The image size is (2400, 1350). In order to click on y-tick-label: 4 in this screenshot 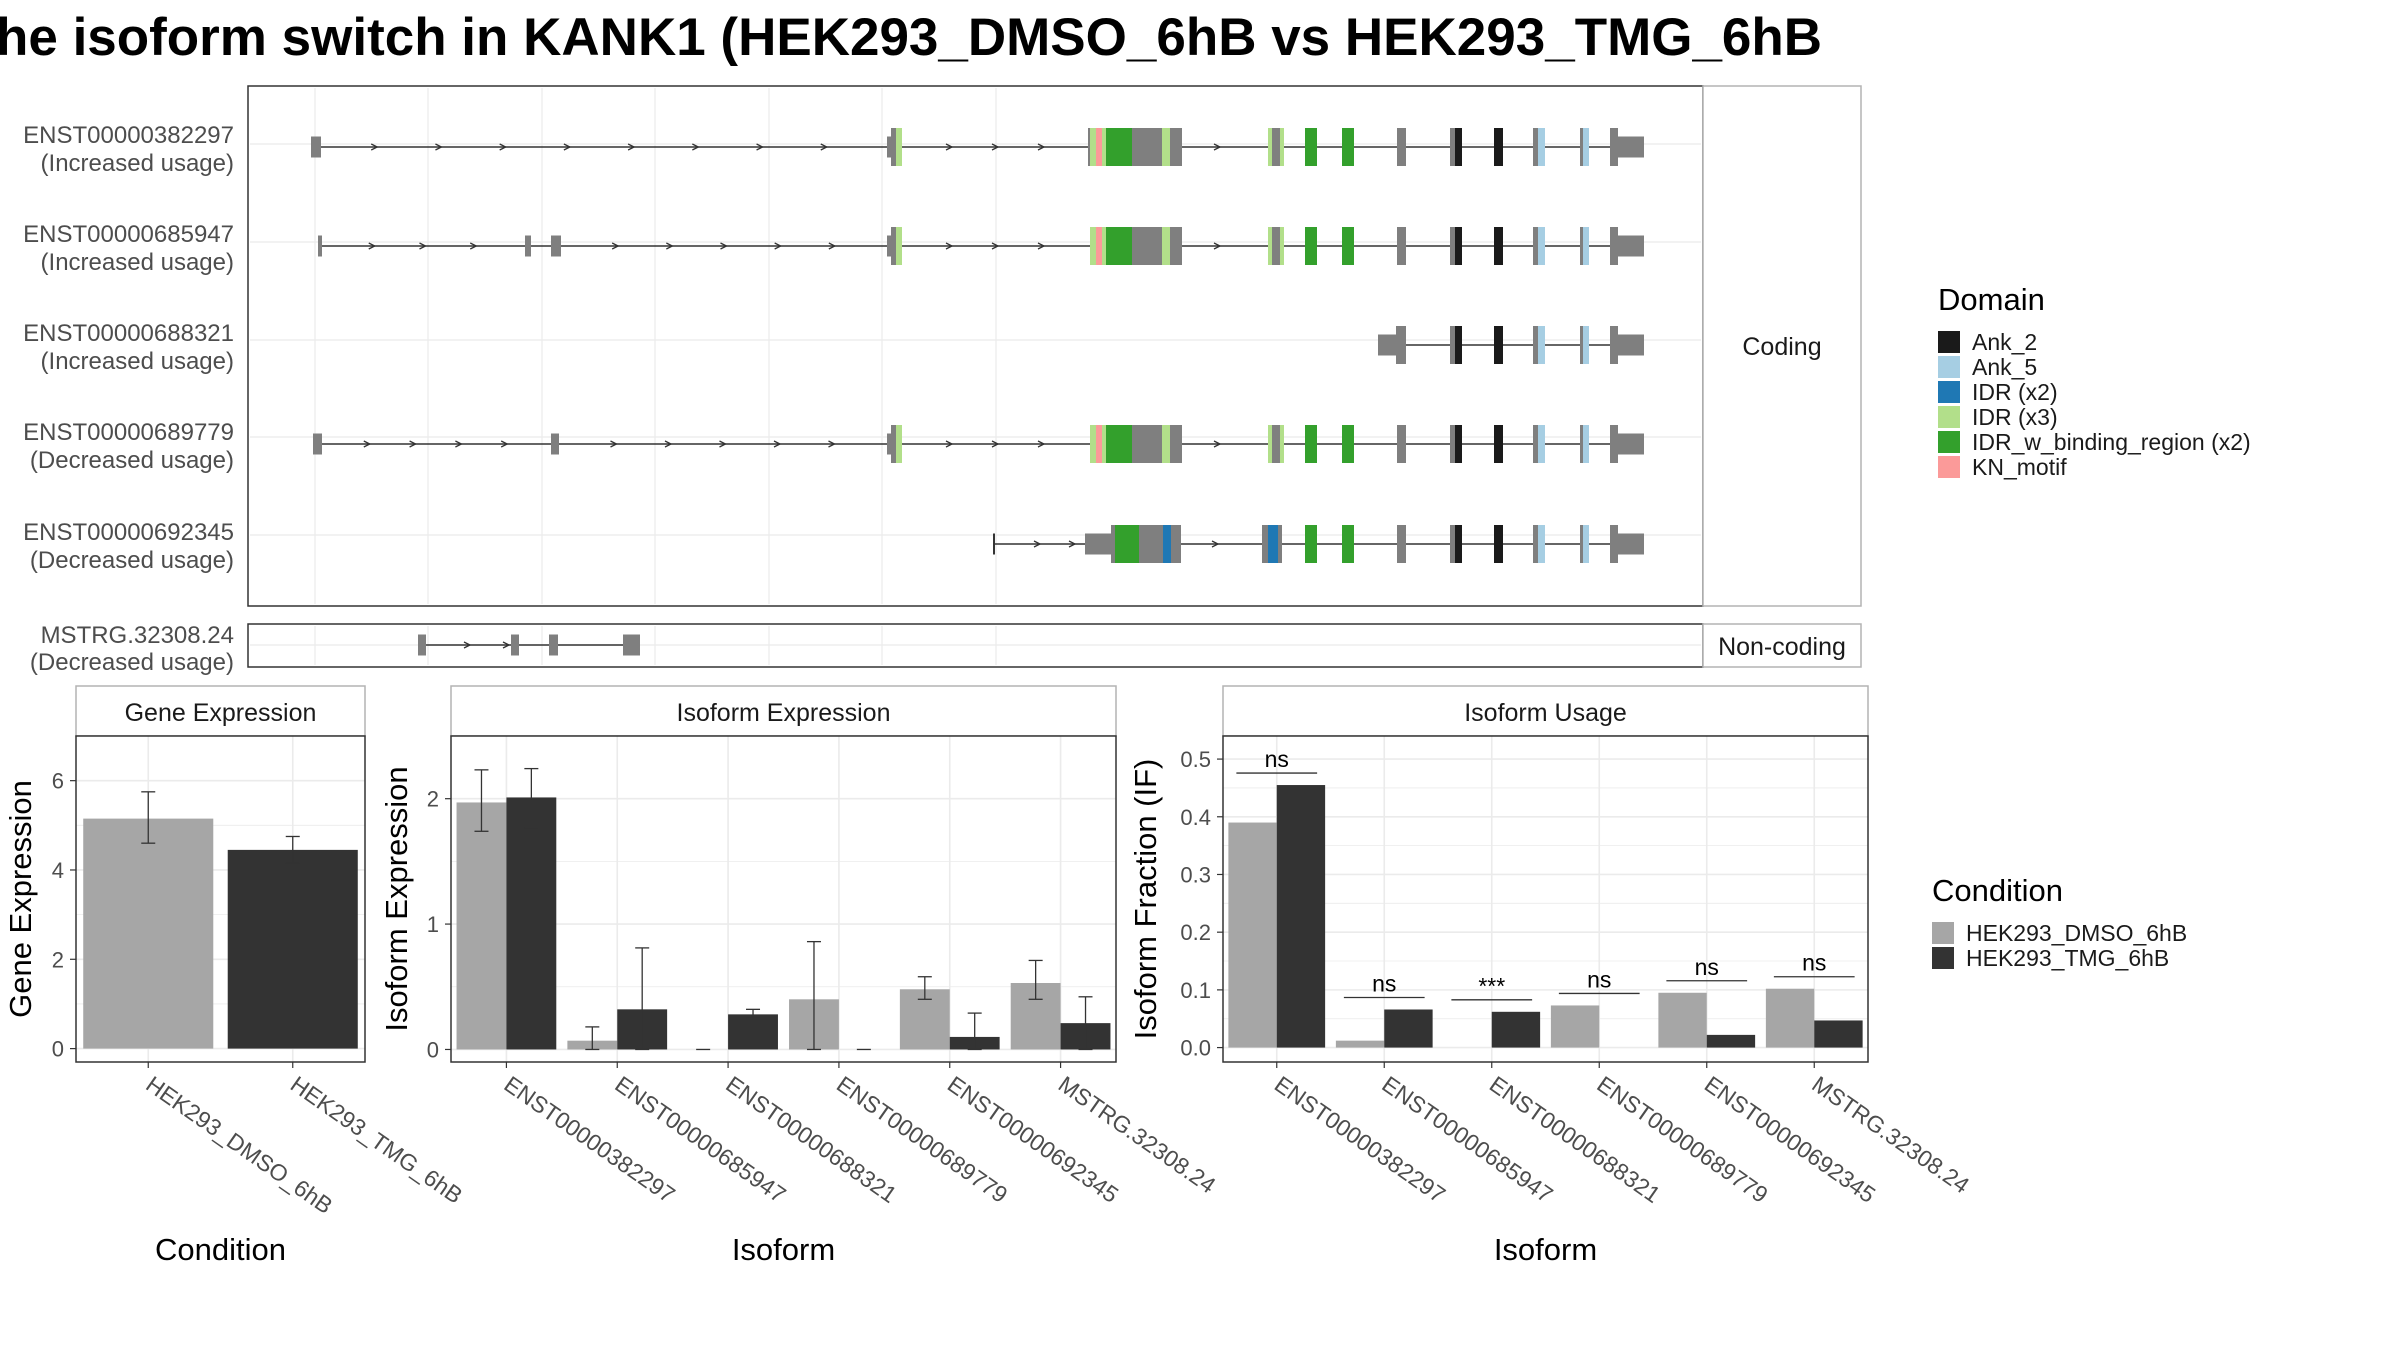, I will do `click(58, 870)`.